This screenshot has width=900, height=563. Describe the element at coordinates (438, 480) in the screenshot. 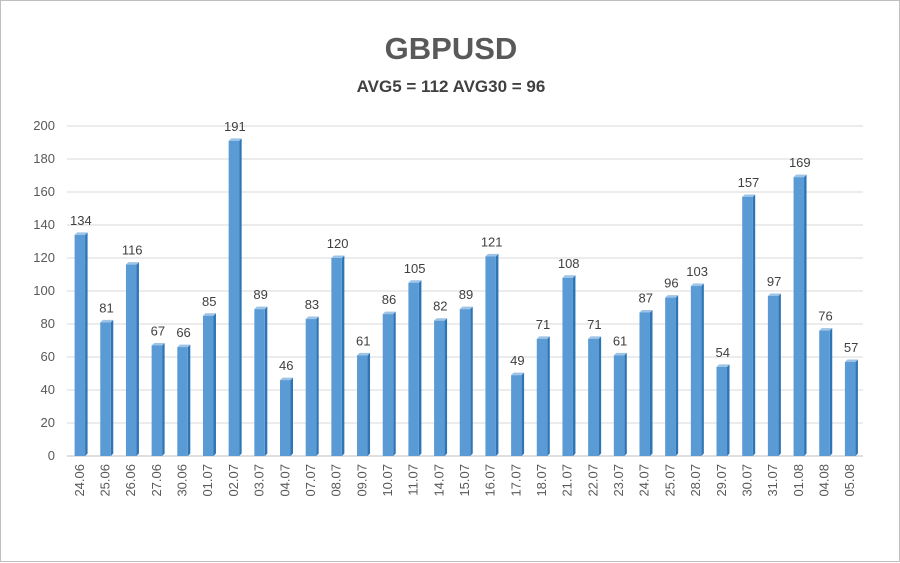

I see `x-tick-label: 14.07` at that location.